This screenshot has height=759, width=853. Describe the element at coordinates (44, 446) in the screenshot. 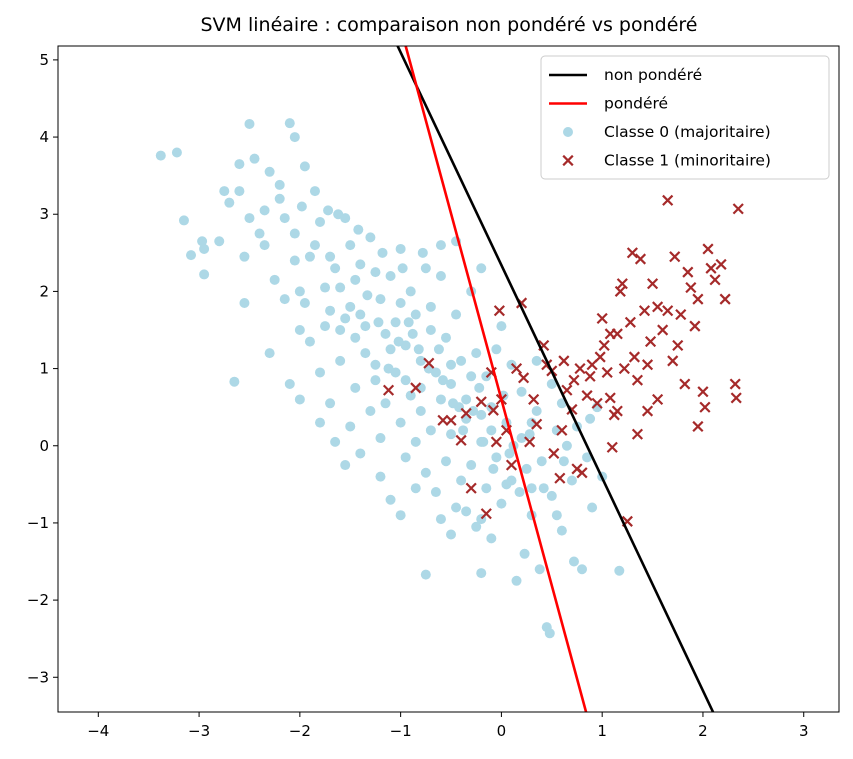

I see `y-tick-label: 0` at that location.